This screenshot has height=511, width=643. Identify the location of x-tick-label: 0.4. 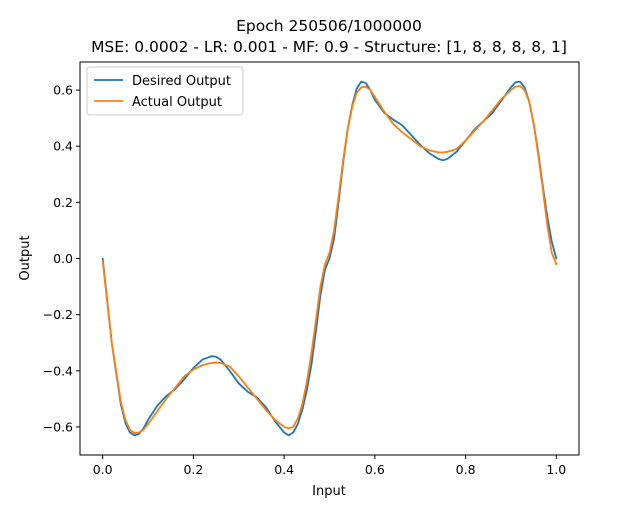
(284, 469).